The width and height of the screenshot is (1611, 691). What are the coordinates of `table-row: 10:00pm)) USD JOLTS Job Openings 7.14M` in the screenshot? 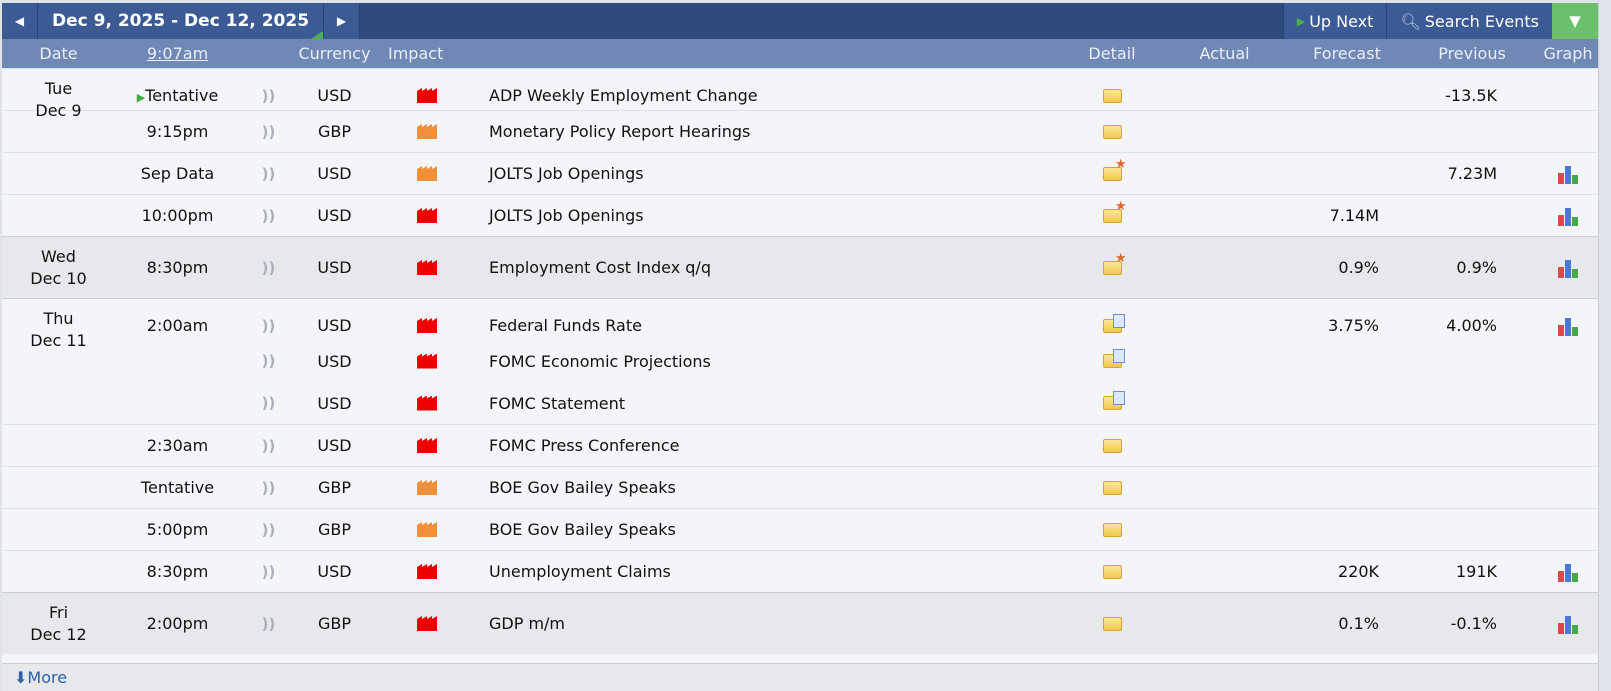 It's located at (800, 215).